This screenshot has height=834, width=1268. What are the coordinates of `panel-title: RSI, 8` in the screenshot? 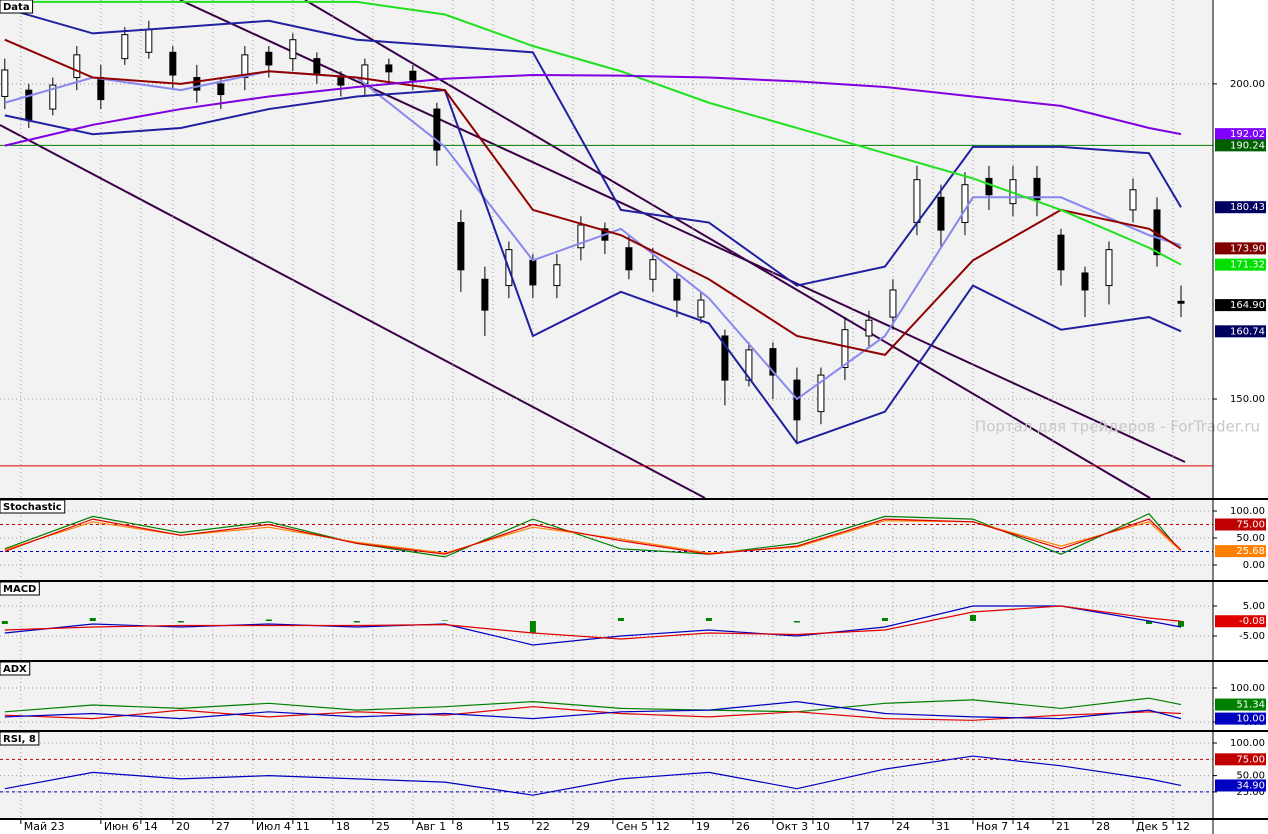 It's located at (19, 739).